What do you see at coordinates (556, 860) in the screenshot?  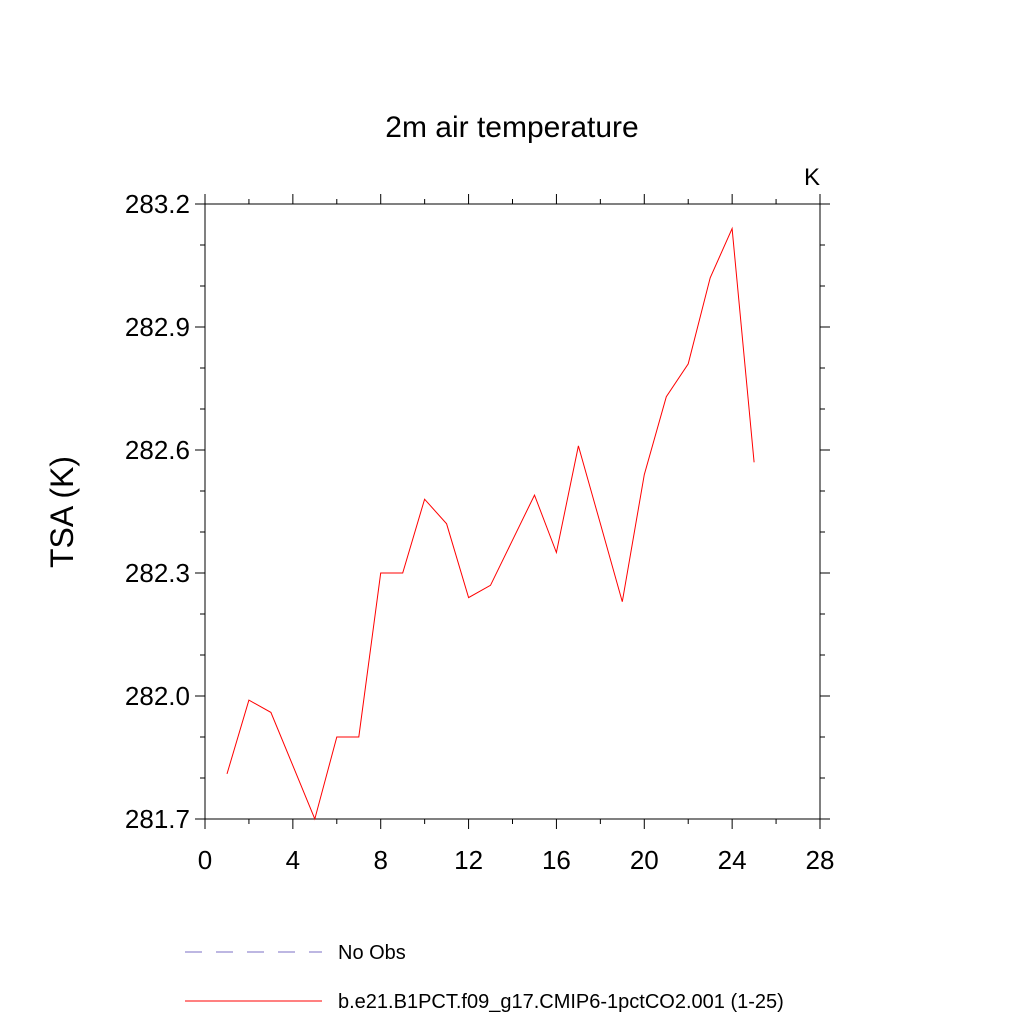 I see `x-tick-label: 16` at bounding box center [556, 860].